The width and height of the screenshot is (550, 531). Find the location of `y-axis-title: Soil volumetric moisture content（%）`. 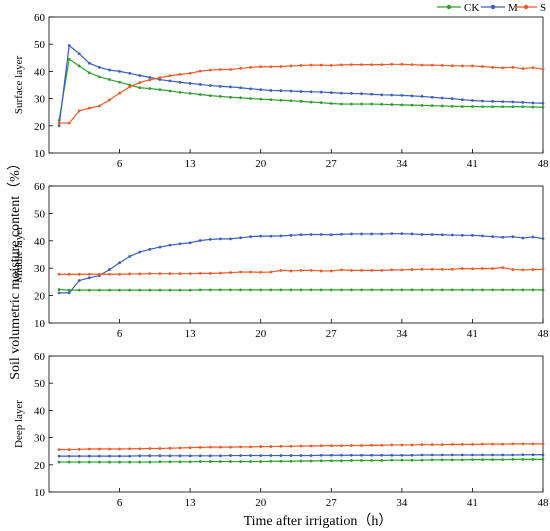

y-axis-title: Soil volumetric moisture content（%） is located at coordinates (15, 268).